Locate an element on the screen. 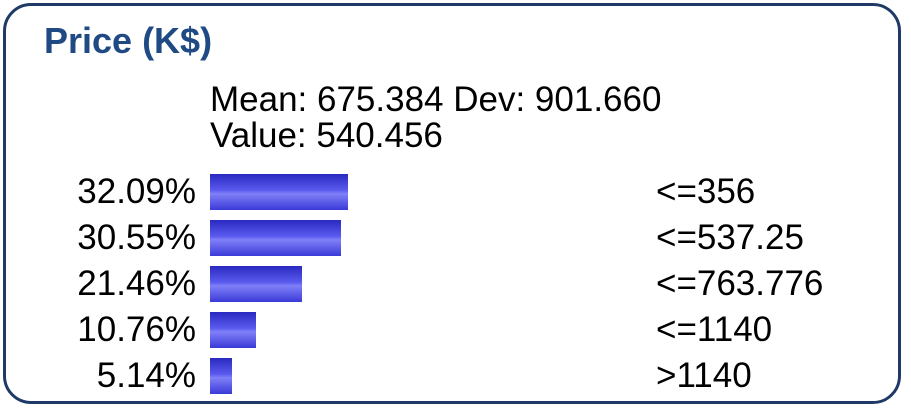  state-row: 5.14% >1140 is located at coordinates (455, 377).